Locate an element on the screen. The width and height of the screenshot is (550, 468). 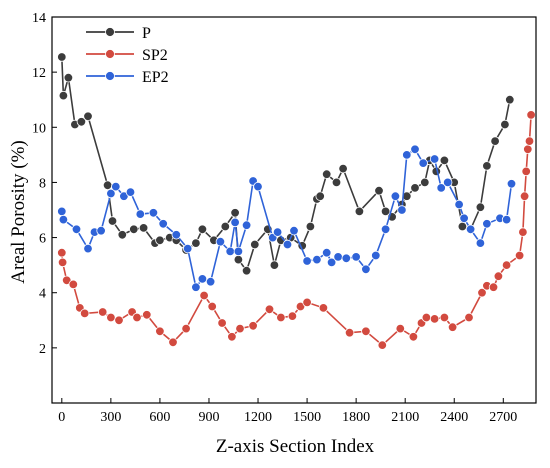
y-tick-label: 6 is located at coordinates (42, 239).